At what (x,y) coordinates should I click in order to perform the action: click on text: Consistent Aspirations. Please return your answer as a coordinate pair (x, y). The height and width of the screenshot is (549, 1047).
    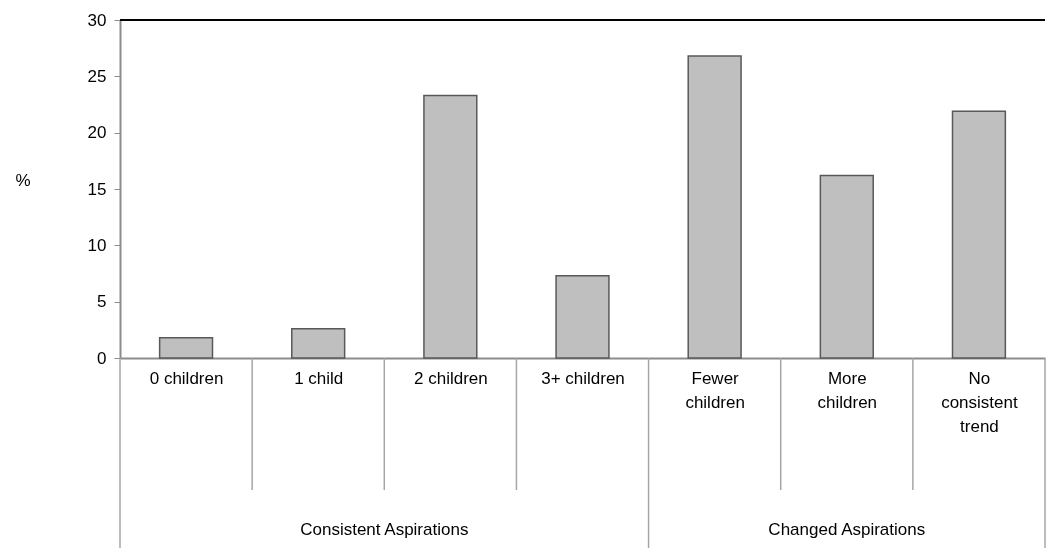
    Looking at the image, I should click on (384, 529).